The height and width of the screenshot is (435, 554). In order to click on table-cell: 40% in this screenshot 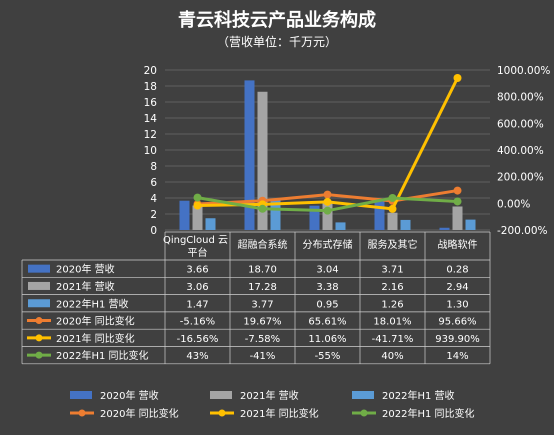, I will do `click(392, 356)`.